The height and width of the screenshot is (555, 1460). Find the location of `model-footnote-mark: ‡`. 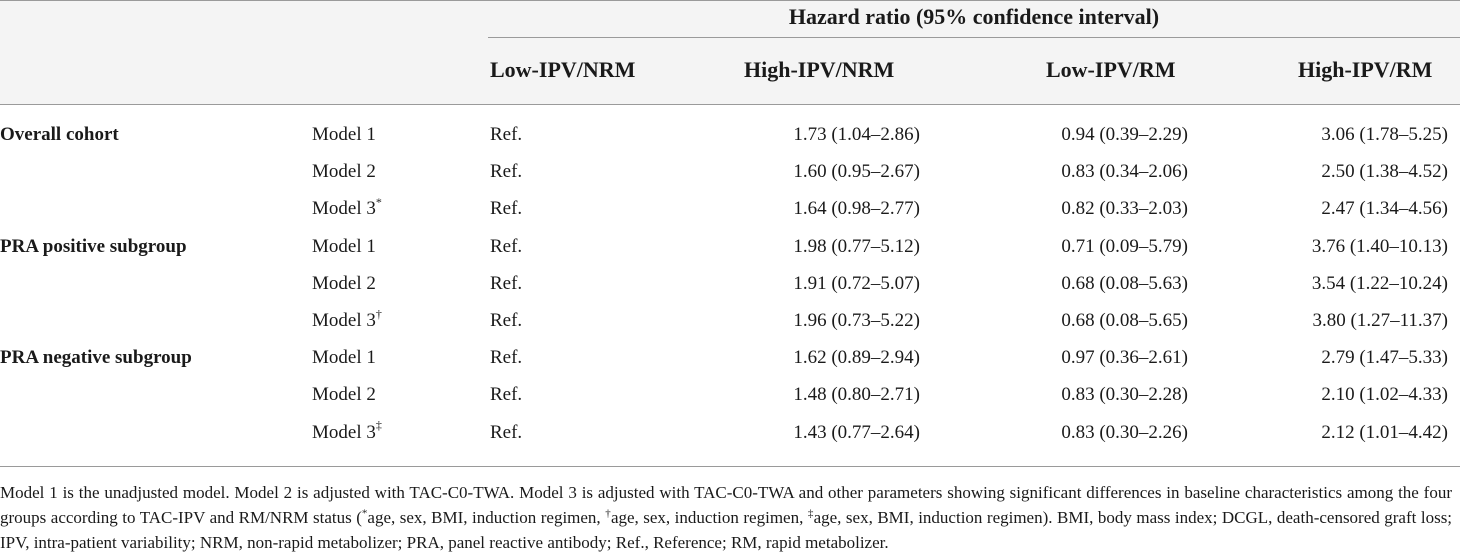

model-footnote-mark: ‡ is located at coordinates (378, 425).